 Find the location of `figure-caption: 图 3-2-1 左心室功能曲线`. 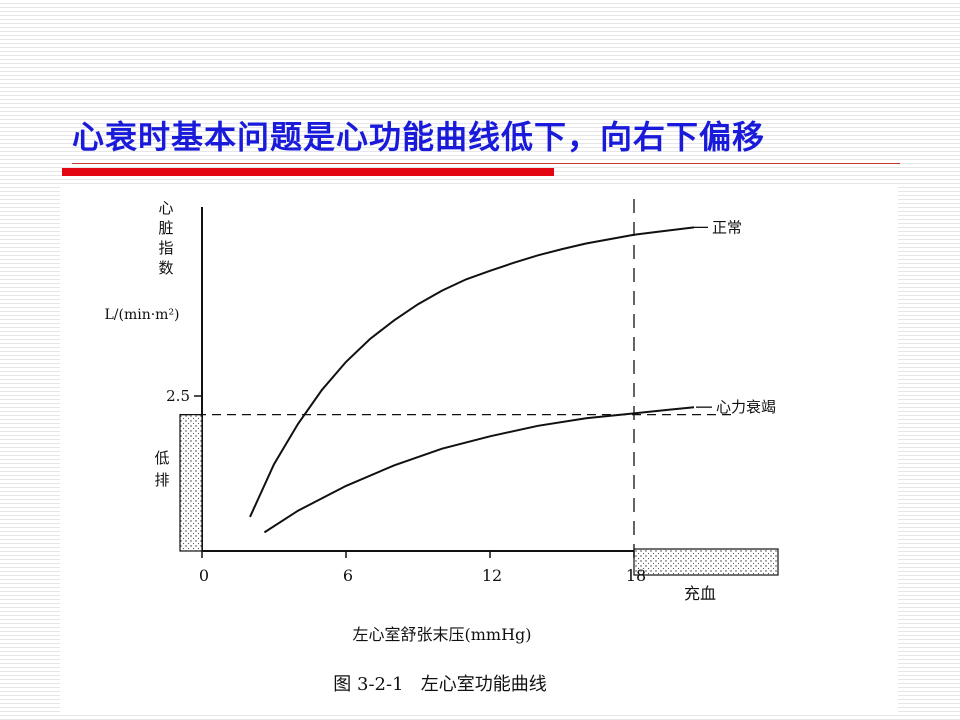

figure-caption: 图 3-2-1 左心室功能曲线 is located at coordinates (439, 684).